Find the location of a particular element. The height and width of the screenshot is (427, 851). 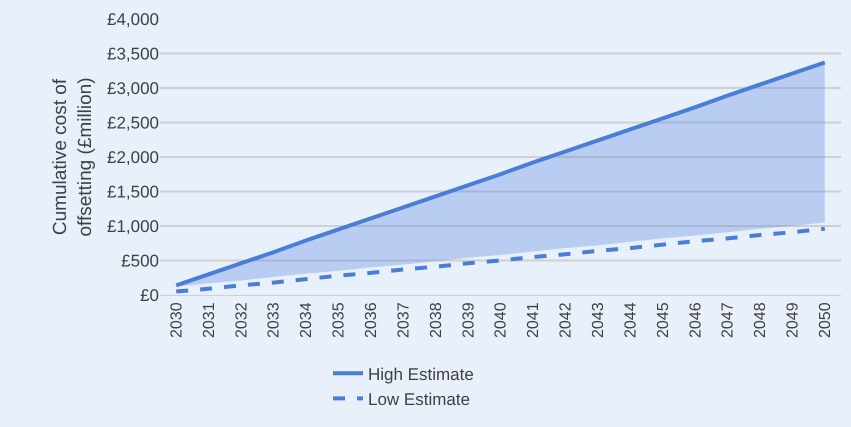

y-axis-title: Cumulative cost of offsetting (£million) is located at coordinates (73, 157).